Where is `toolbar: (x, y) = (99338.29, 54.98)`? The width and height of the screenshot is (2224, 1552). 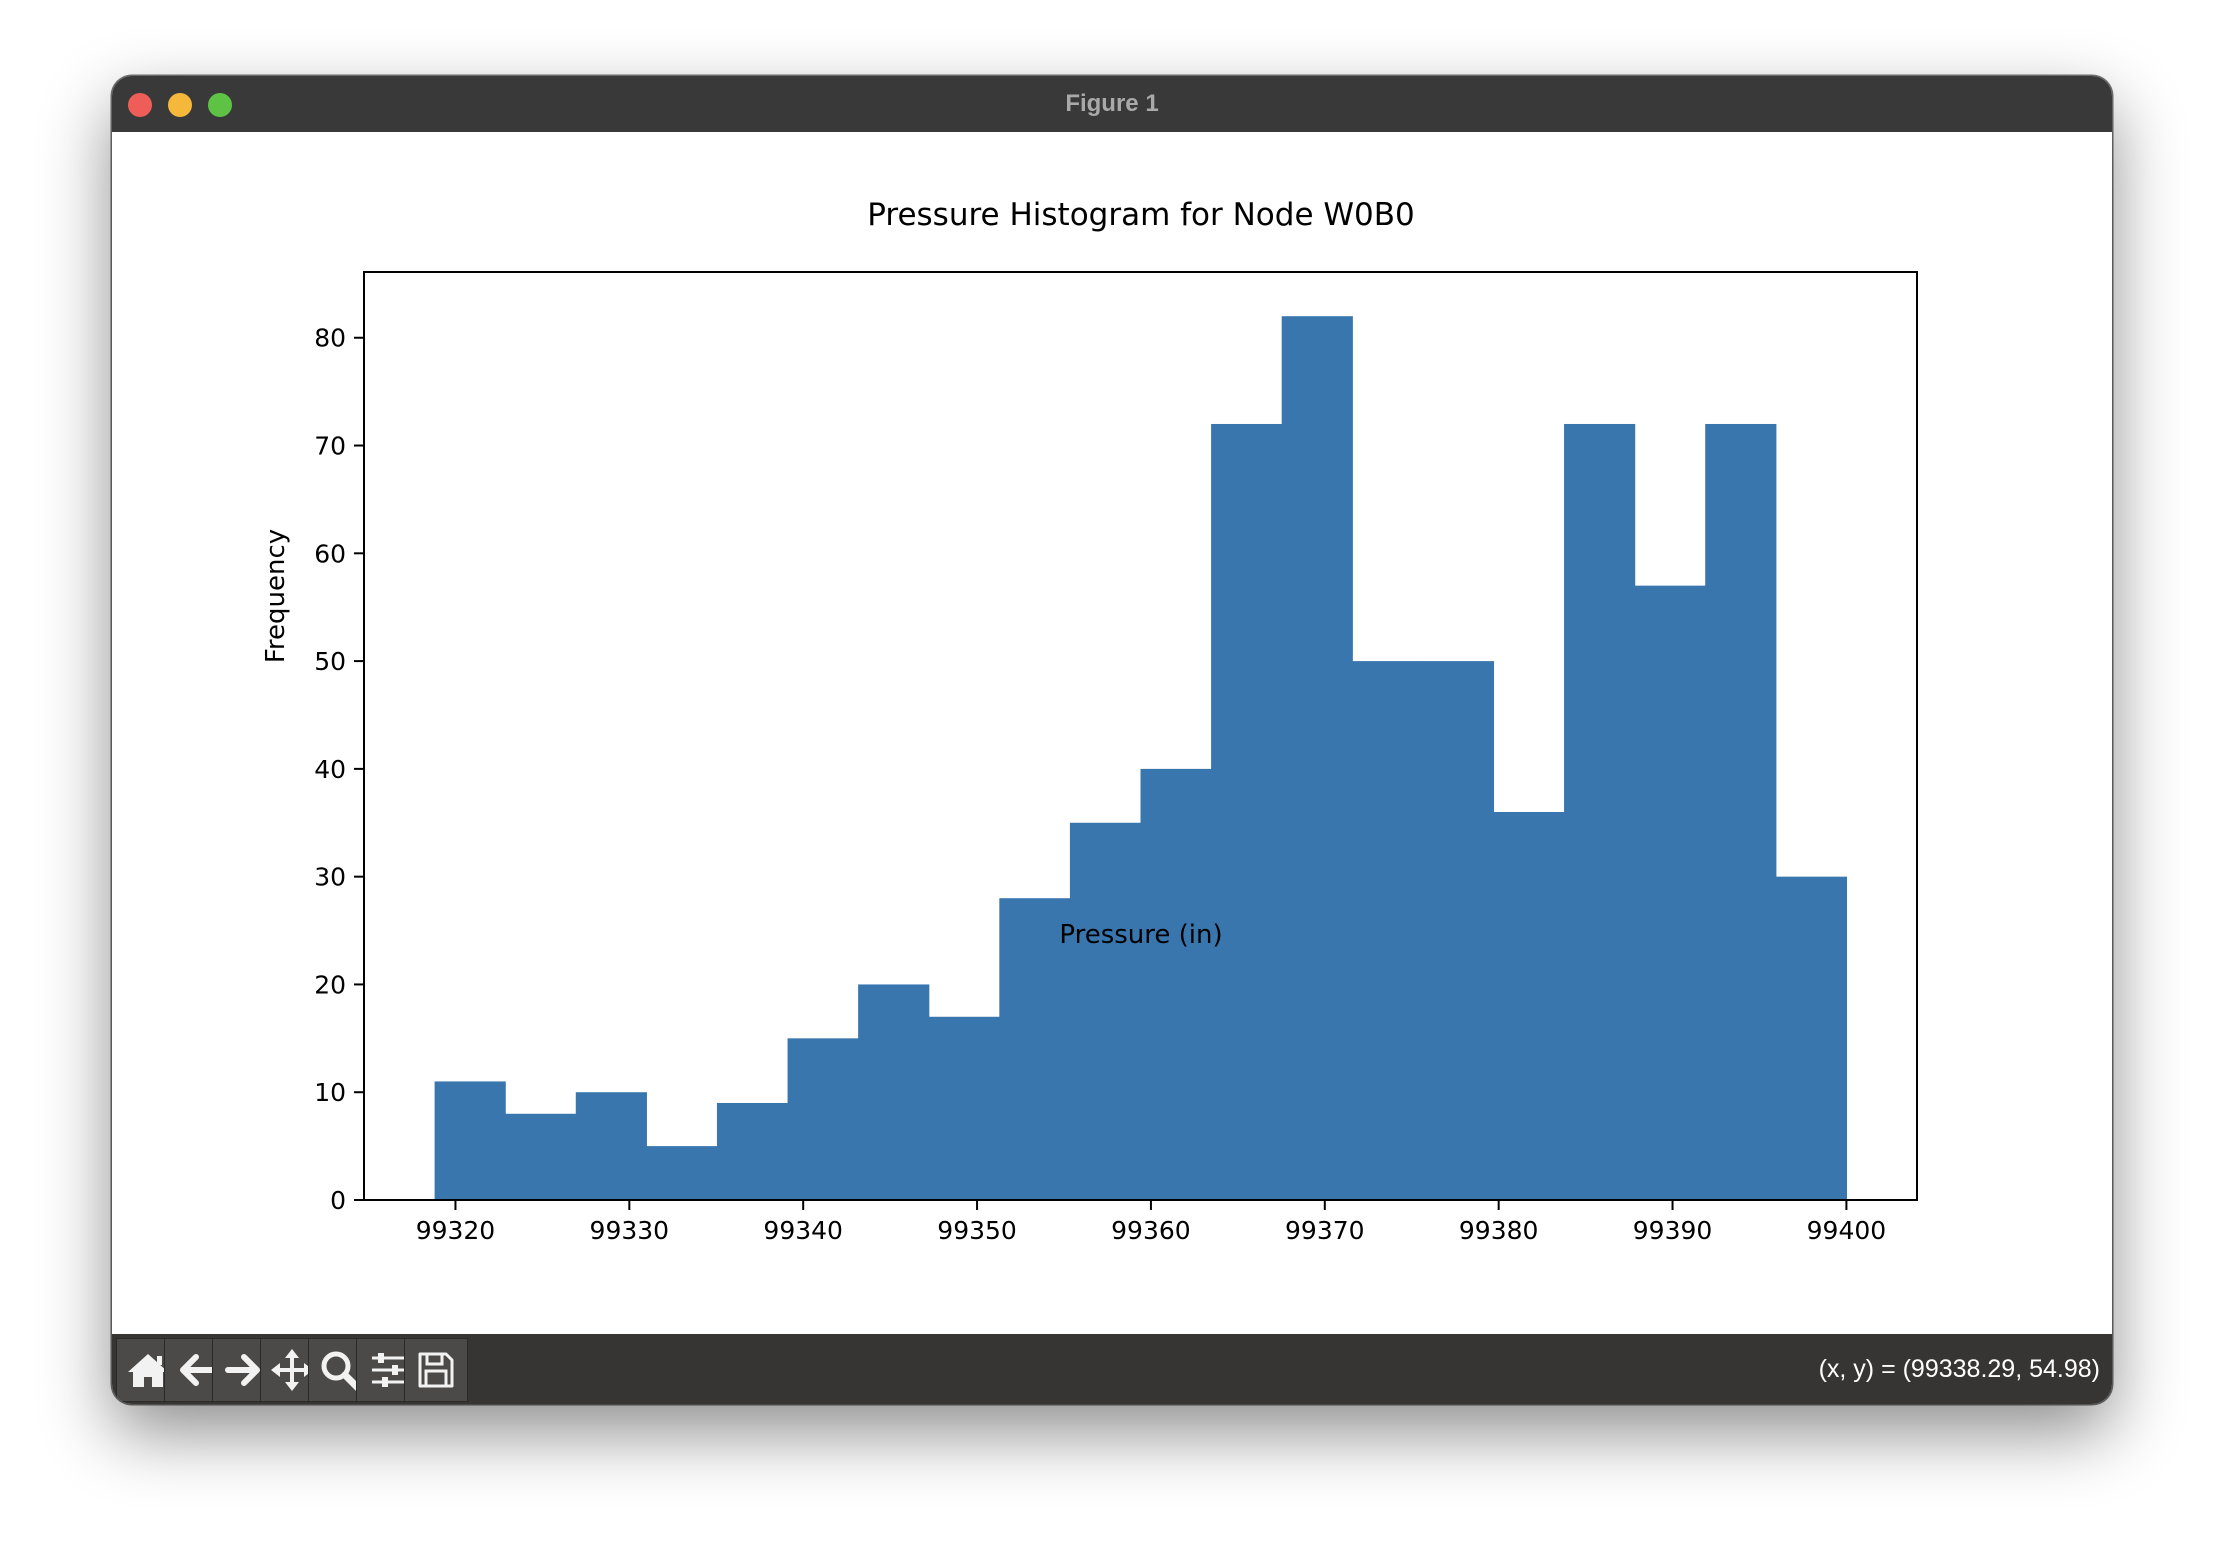
toolbar: (x, y) = (99338.29, 54.98) is located at coordinates (1112, 1369).